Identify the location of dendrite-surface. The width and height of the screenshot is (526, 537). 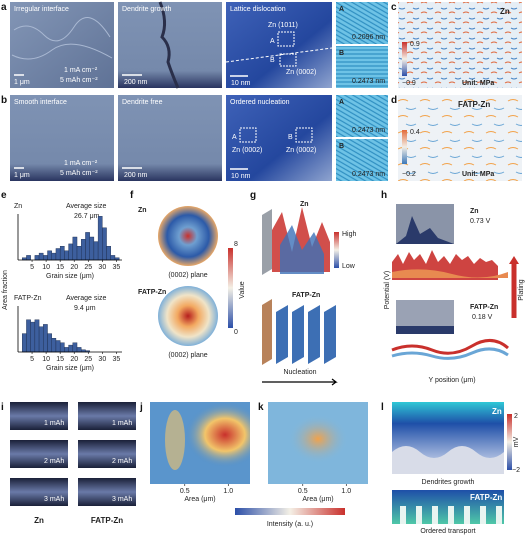
(448, 460).